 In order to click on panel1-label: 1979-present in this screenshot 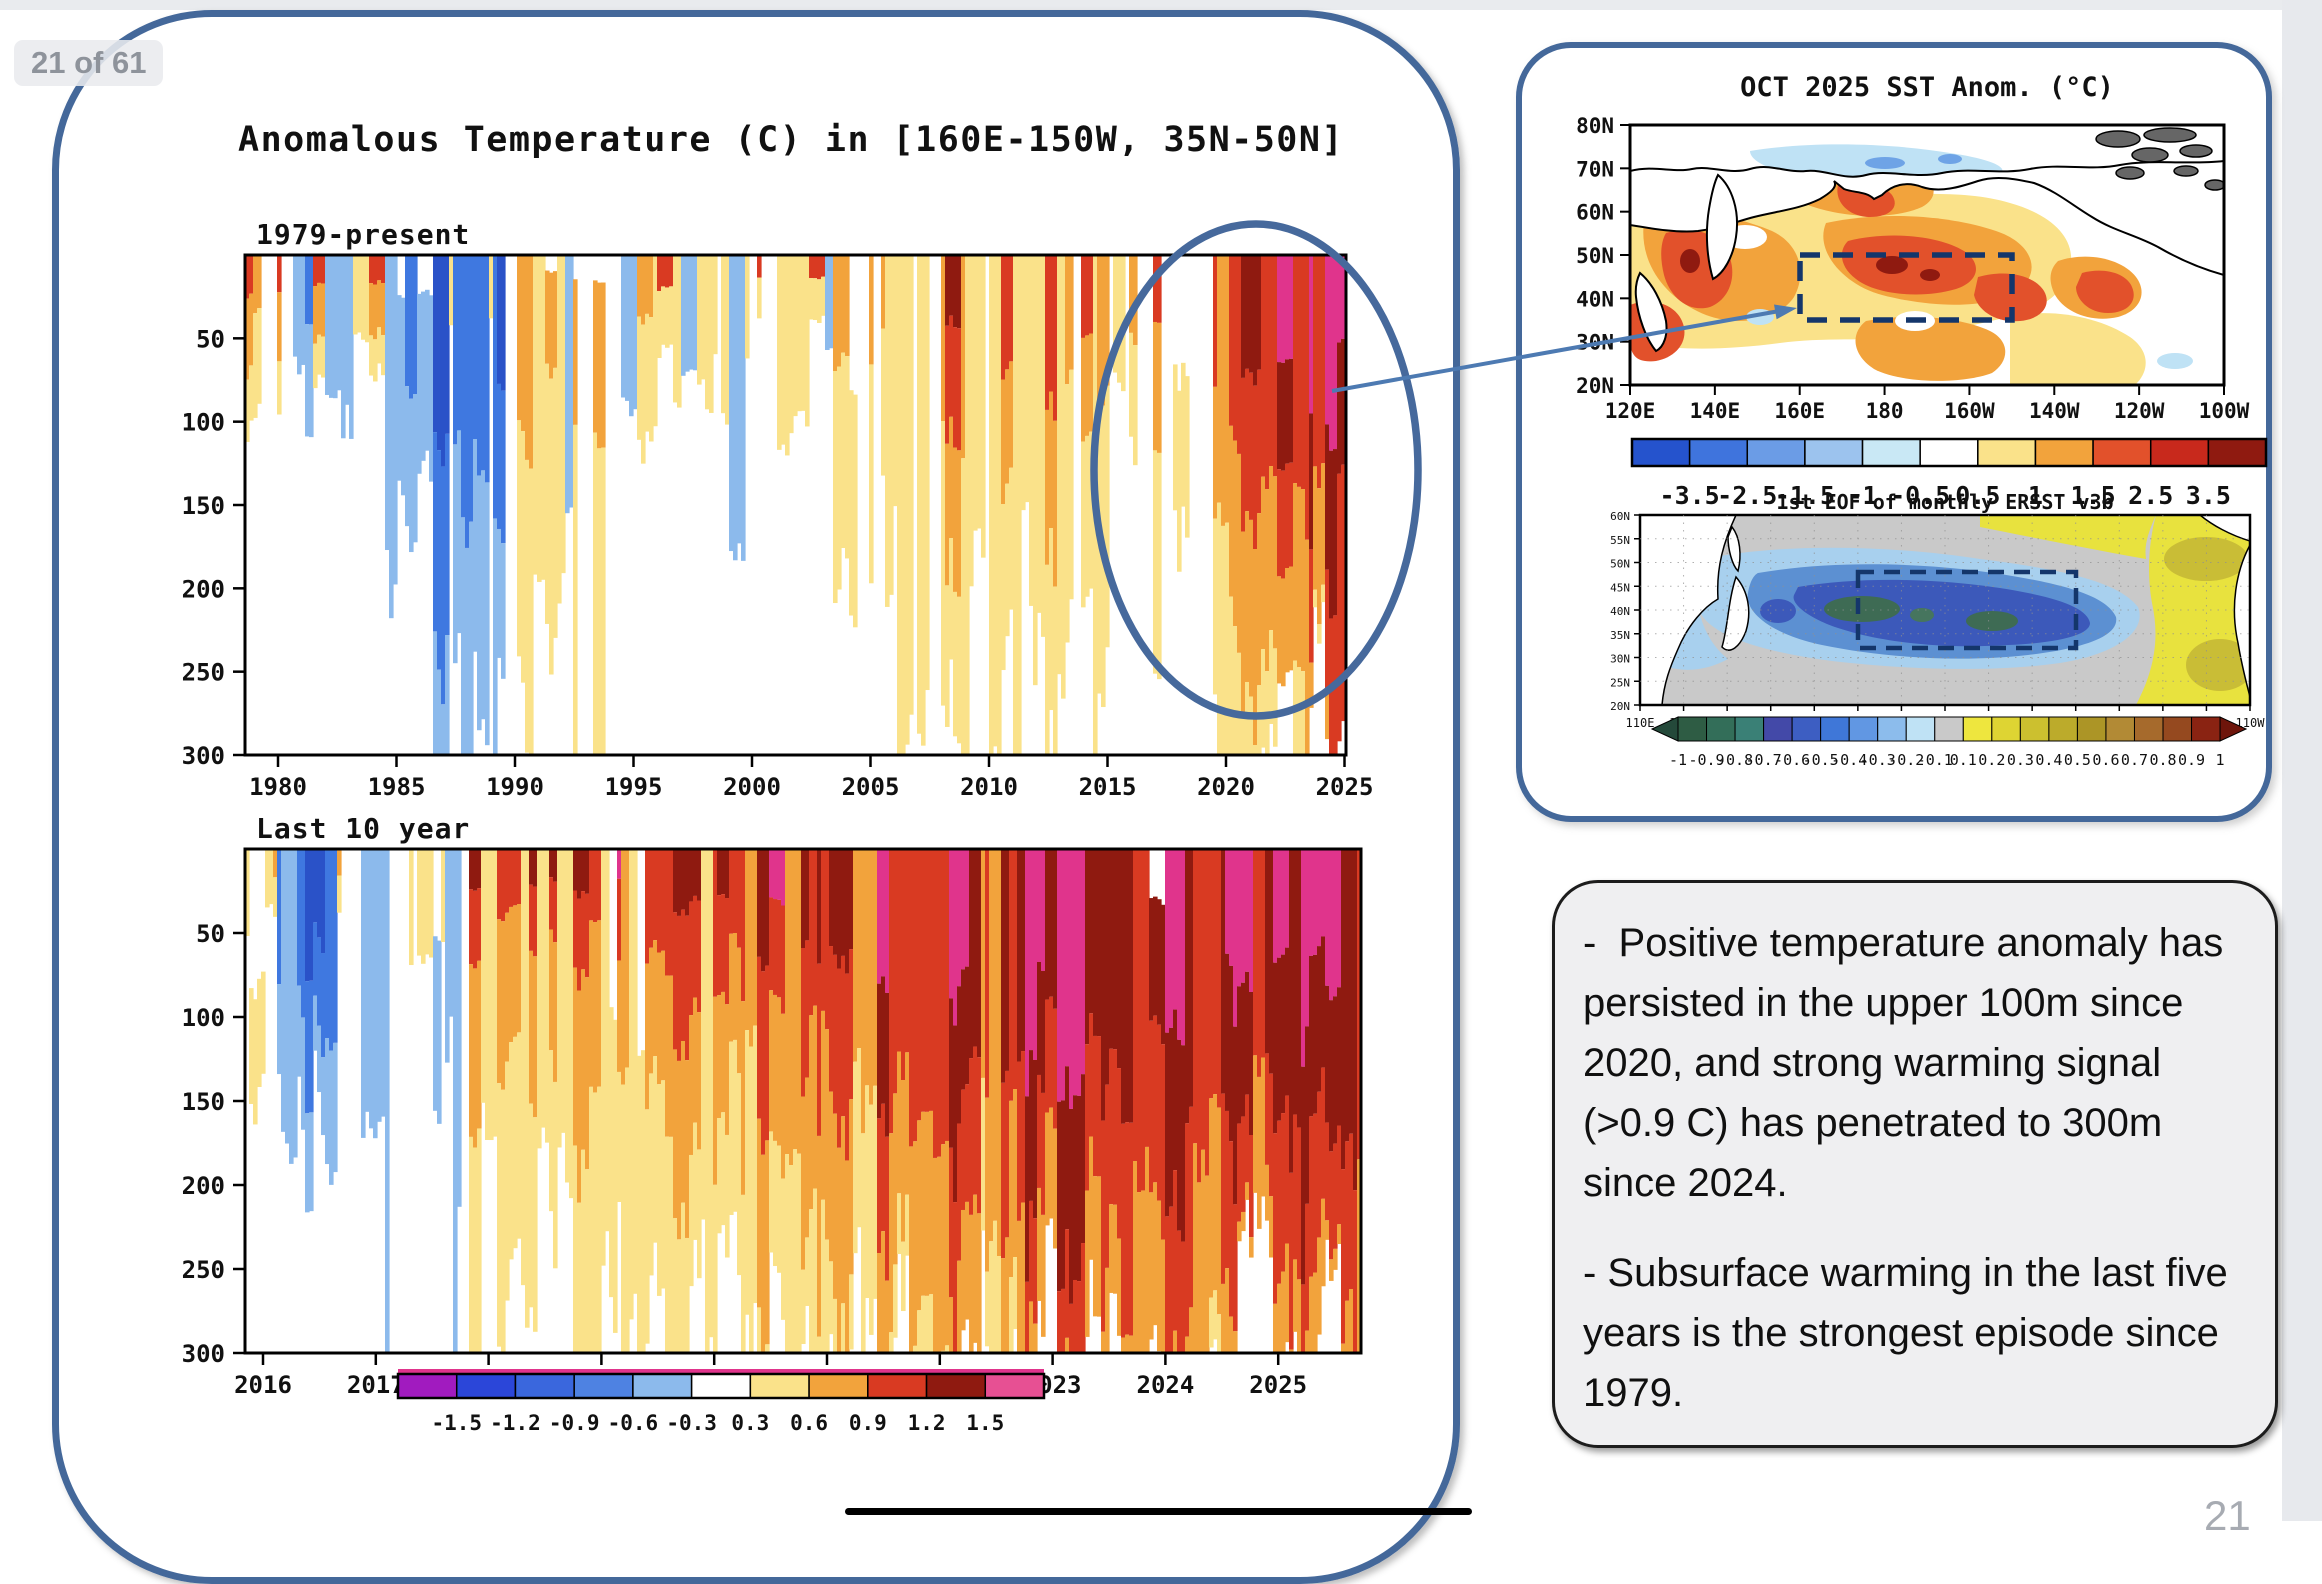, I will do `click(363, 234)`.